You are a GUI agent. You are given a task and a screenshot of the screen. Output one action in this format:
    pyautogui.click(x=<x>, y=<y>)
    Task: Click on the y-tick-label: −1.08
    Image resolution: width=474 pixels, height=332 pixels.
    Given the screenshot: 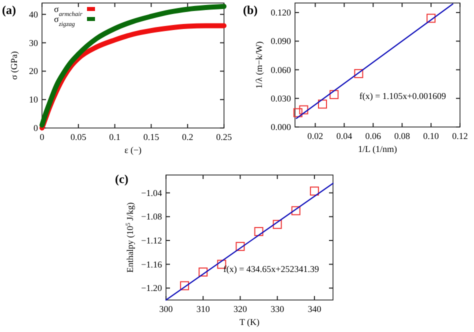 What is the action you would take?
    pyautogui.click(x=151, y=217)
    